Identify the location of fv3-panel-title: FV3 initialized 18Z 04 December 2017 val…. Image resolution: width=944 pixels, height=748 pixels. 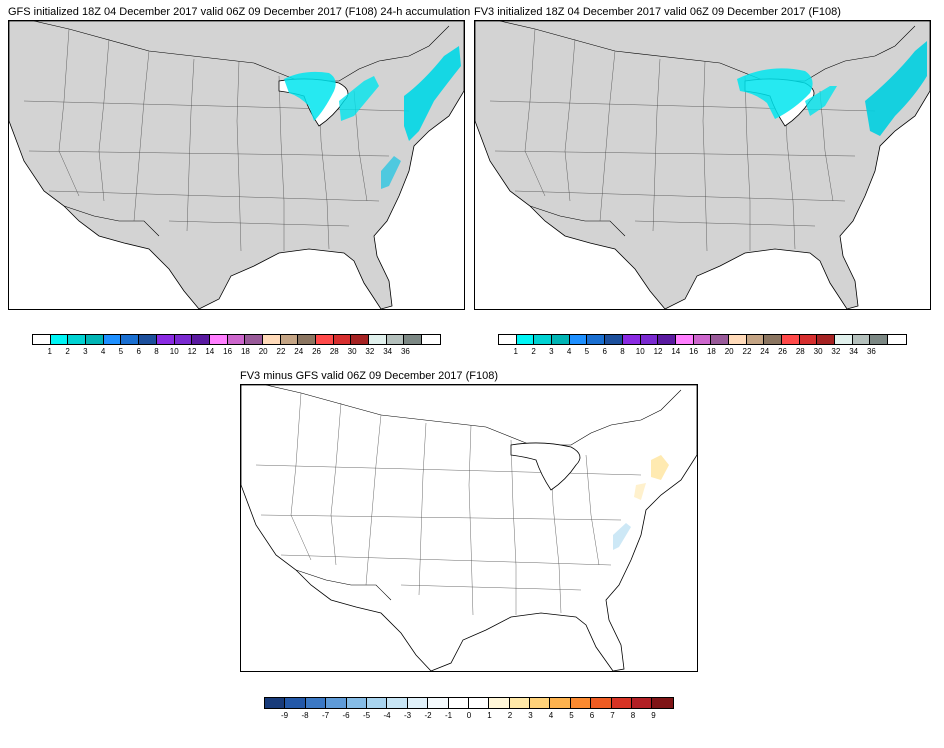
(657, 12).